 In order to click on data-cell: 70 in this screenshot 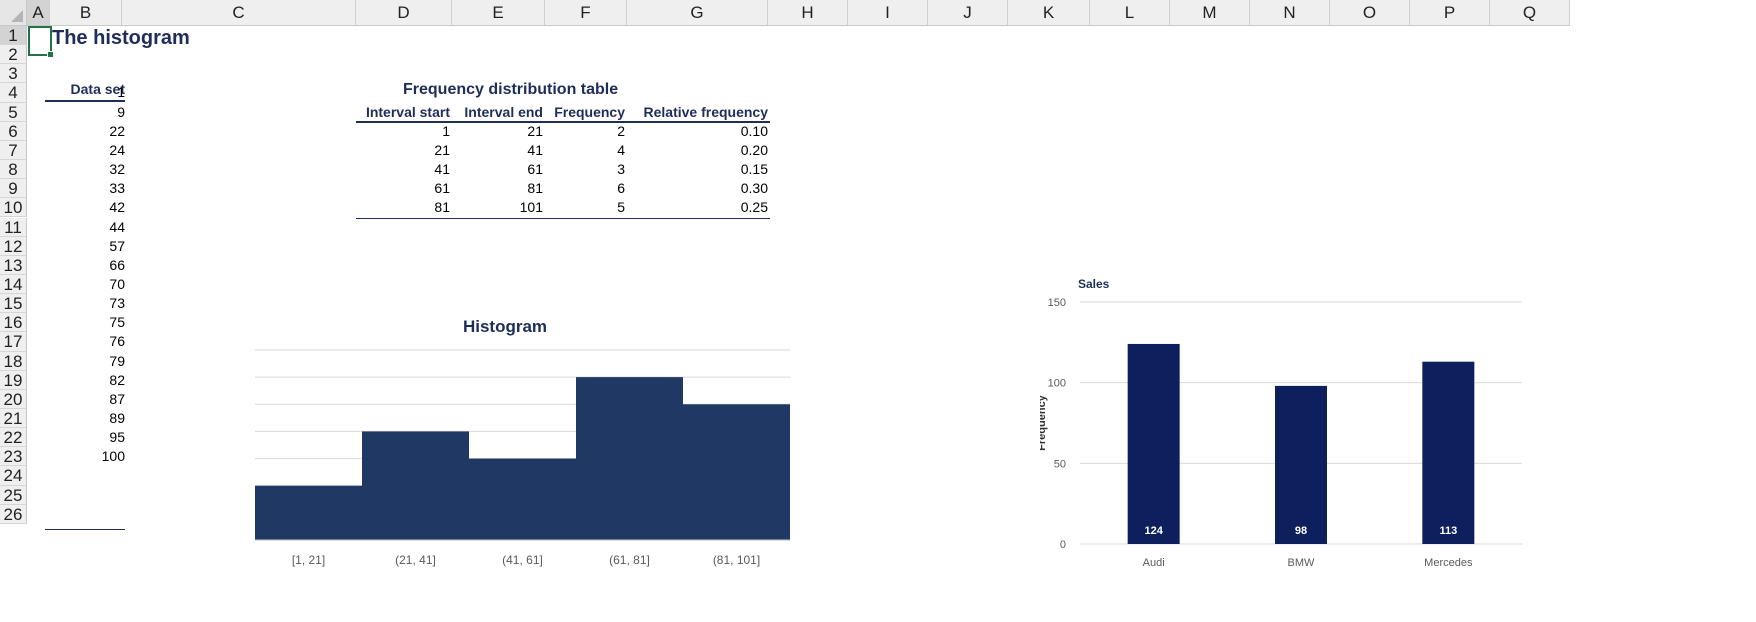, I will do `click(117, 283)`.